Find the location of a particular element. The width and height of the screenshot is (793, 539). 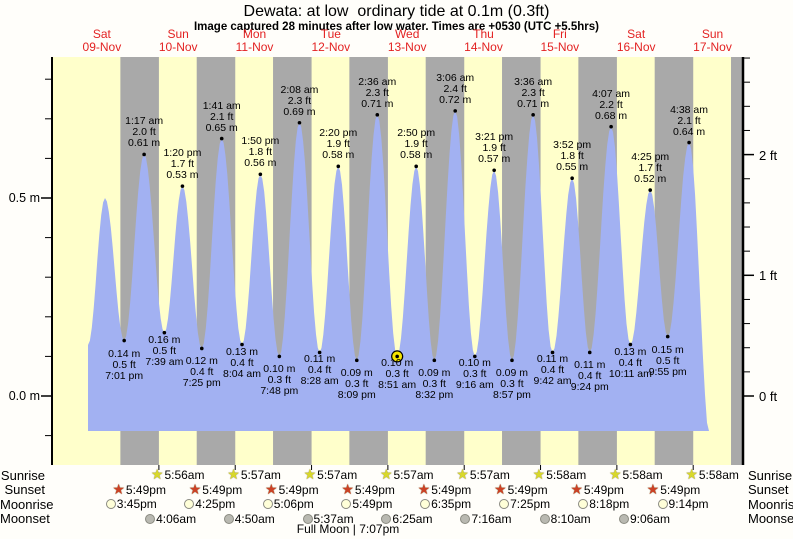

annotation-line: 4:25 pm is located at coordinates (650, 157).